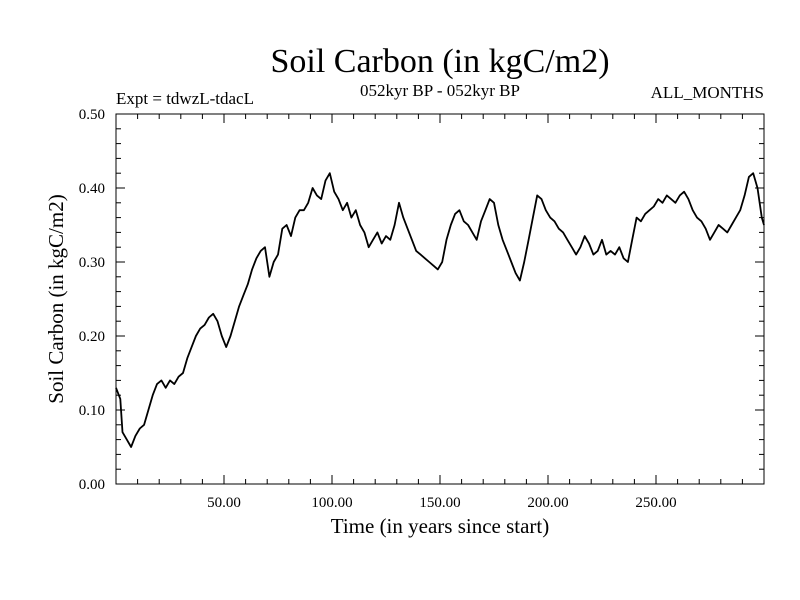 This screenshot has width=800, height=600. I want to click on x-tick-label: 200.00, so click(547, 503).